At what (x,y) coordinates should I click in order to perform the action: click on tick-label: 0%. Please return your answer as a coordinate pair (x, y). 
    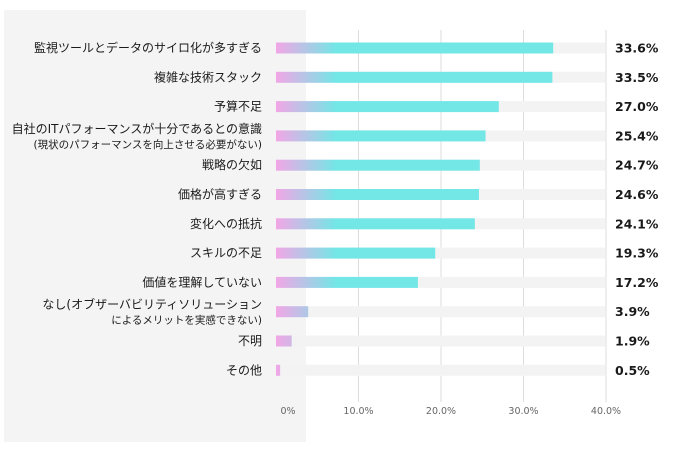
    Looking at the image, I should click on (287, 411).